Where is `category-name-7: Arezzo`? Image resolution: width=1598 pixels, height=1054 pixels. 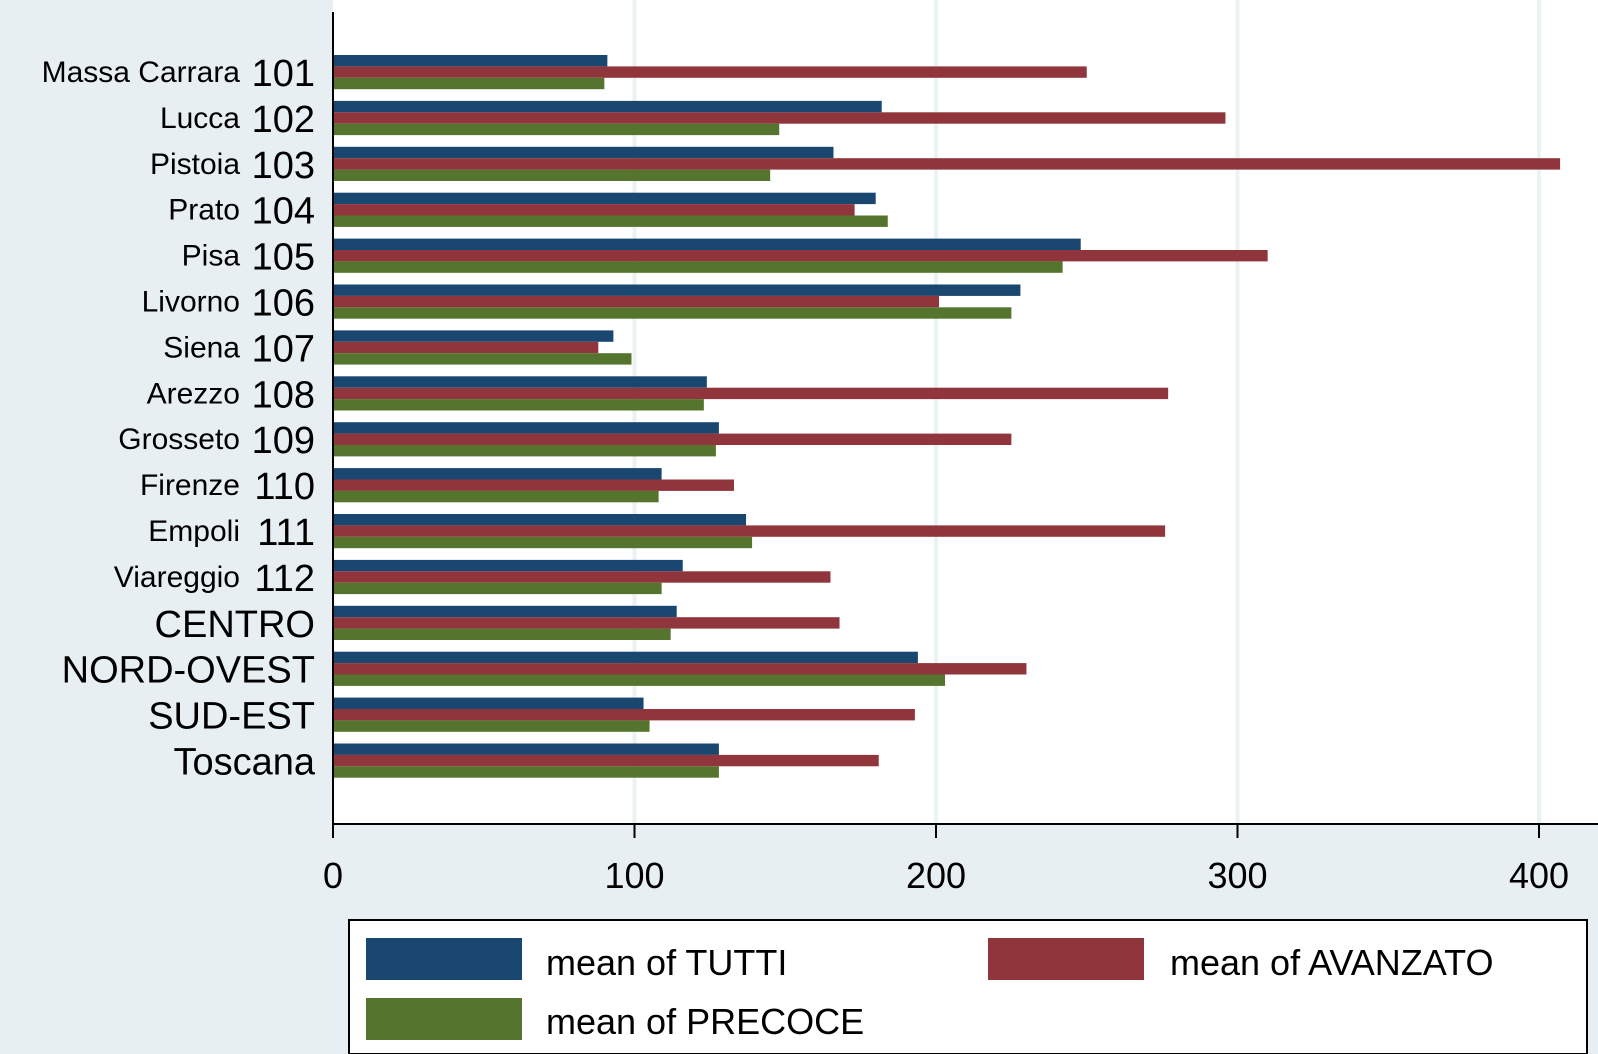
category-name-7: Arezzo is located at coordinates (193, 393).